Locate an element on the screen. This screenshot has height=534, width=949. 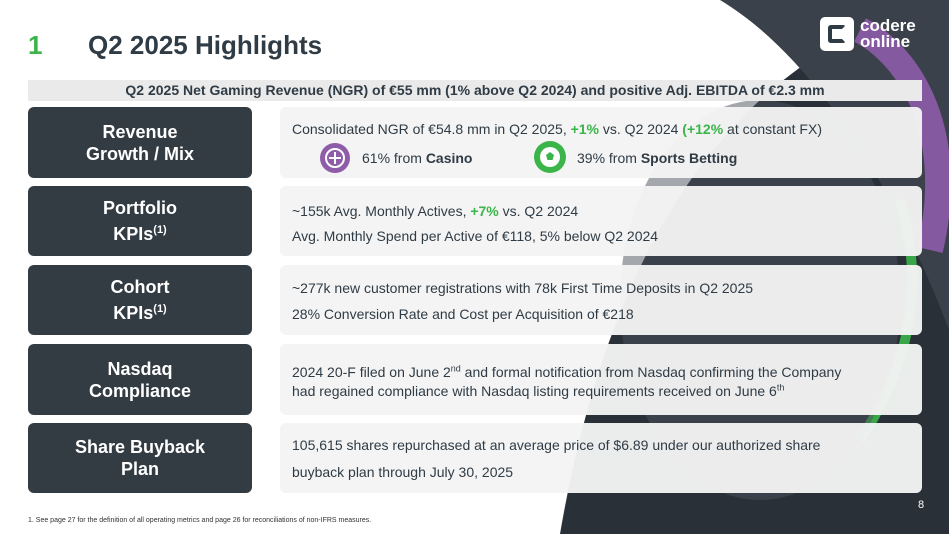
label-line2: Plan is located at coordinates (139, 469).